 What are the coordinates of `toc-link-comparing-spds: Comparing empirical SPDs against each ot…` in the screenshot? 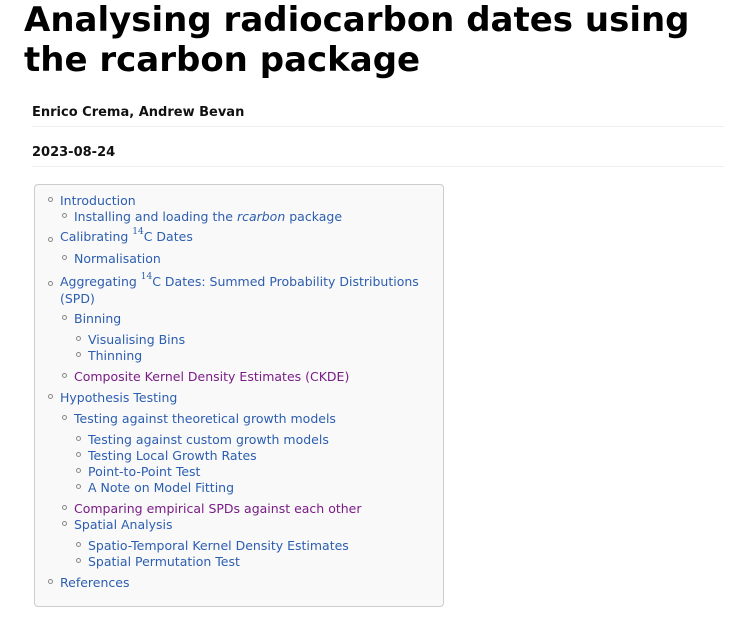 It's located at (218, 508).